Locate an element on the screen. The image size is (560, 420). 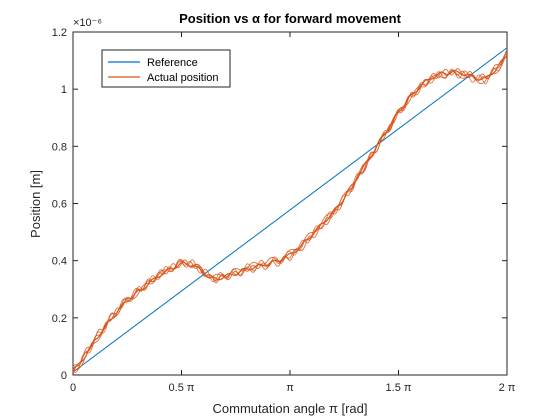
legend-label-reference: Reference is located at coordinates (172, 63).